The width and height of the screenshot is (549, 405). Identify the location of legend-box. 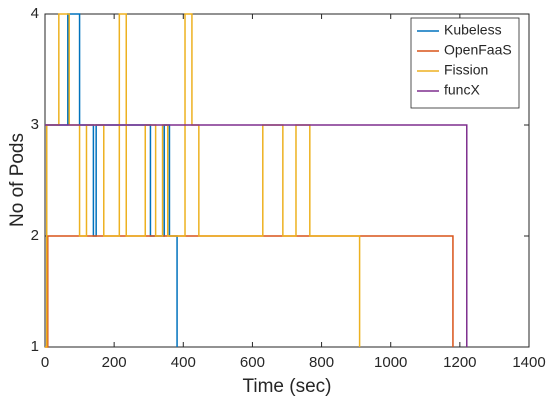
(465, 63).